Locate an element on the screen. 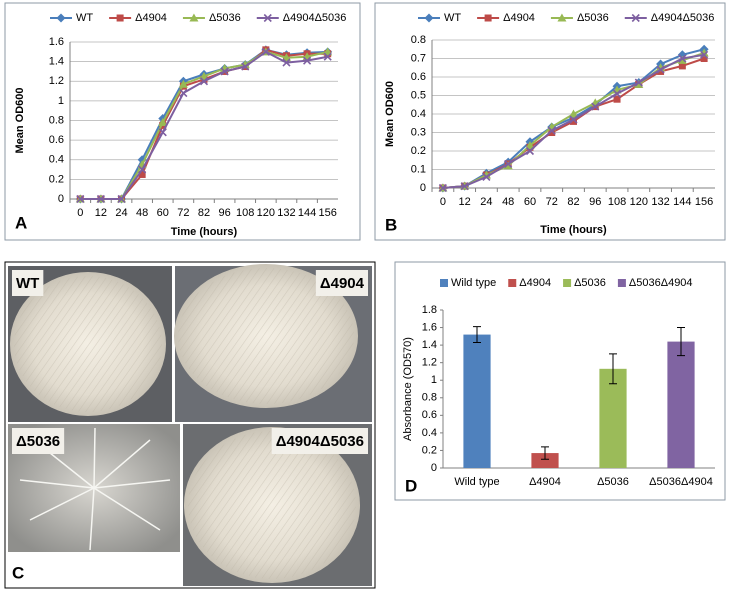  y-tick-label: 0 is located at coordinates (434, 468).